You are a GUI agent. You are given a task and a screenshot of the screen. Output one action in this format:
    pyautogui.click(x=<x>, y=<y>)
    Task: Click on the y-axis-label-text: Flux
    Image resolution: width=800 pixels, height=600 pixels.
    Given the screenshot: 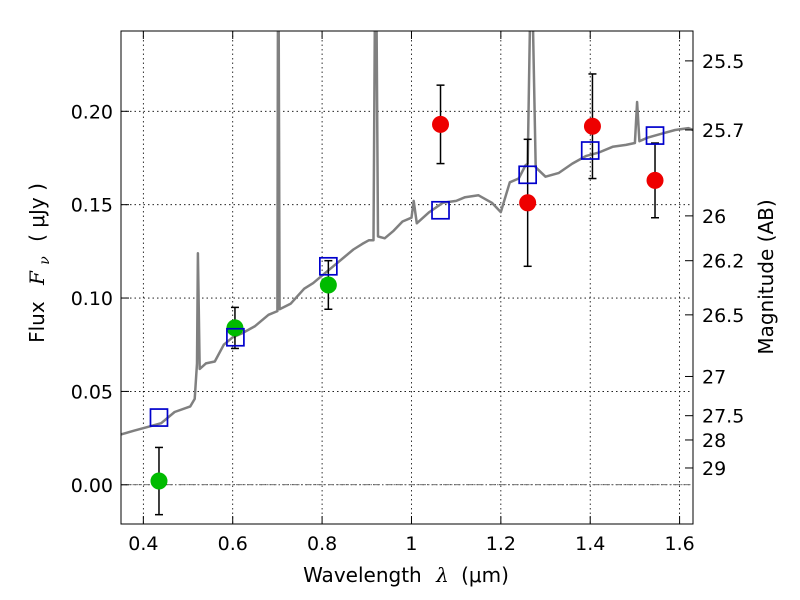 What is the action you would take?
    pyautogui.click(x=37, y=322)
    